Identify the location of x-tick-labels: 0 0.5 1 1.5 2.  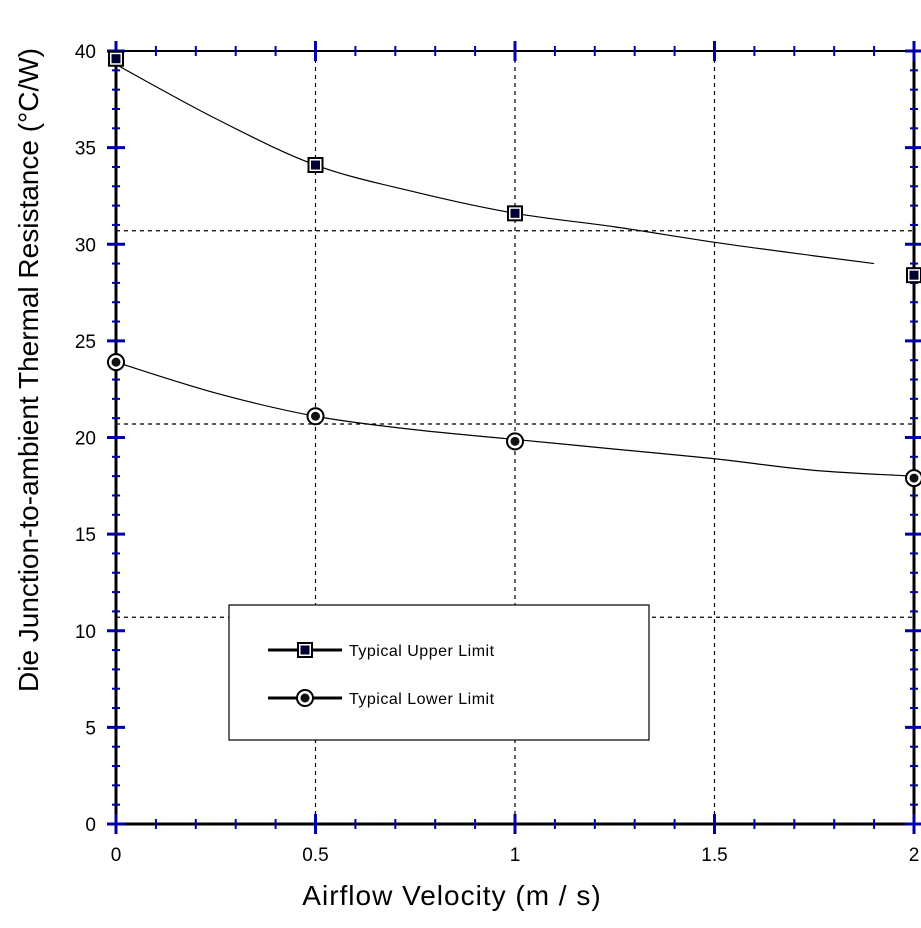
(515, 855).